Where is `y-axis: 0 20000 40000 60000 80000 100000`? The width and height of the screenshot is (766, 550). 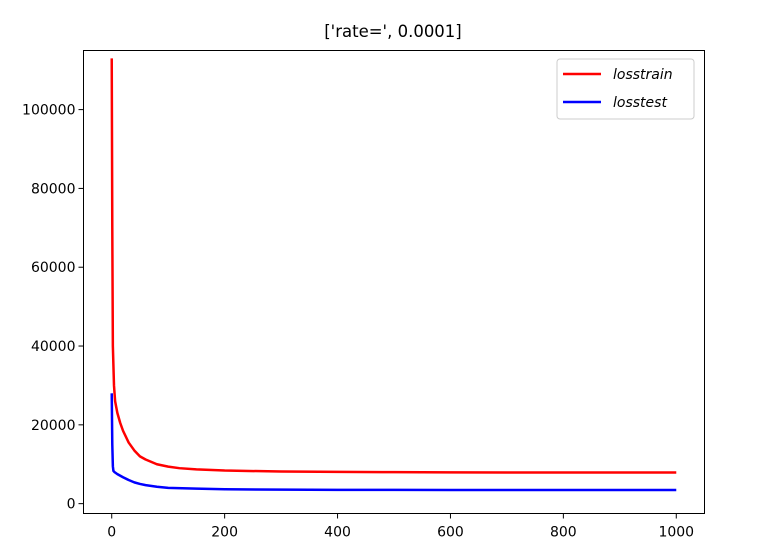
y-axis: 0 20000 40000 60000 80000 100000 is located at coordinates (53, 308).